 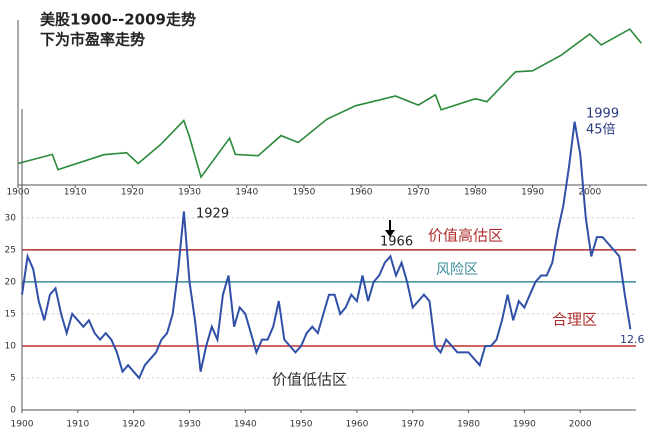 I want to click on y-tick-label: 0, so click(x=13, y=411).